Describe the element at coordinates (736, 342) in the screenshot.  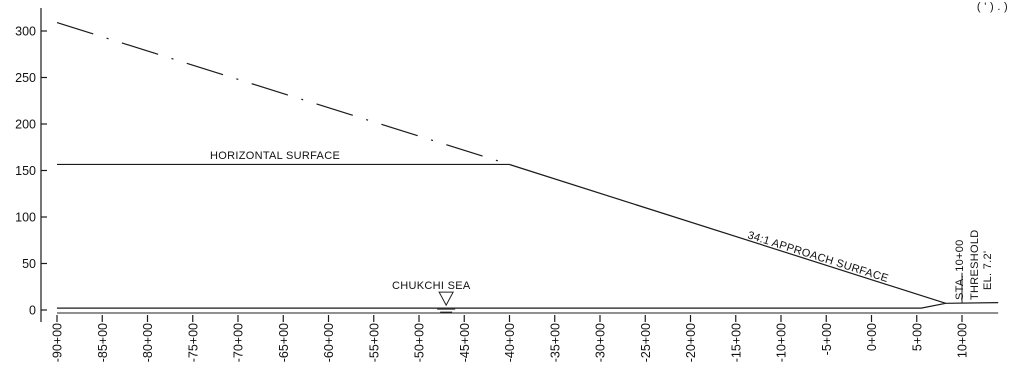
I see `x-tick-label: -15+00` at that location.